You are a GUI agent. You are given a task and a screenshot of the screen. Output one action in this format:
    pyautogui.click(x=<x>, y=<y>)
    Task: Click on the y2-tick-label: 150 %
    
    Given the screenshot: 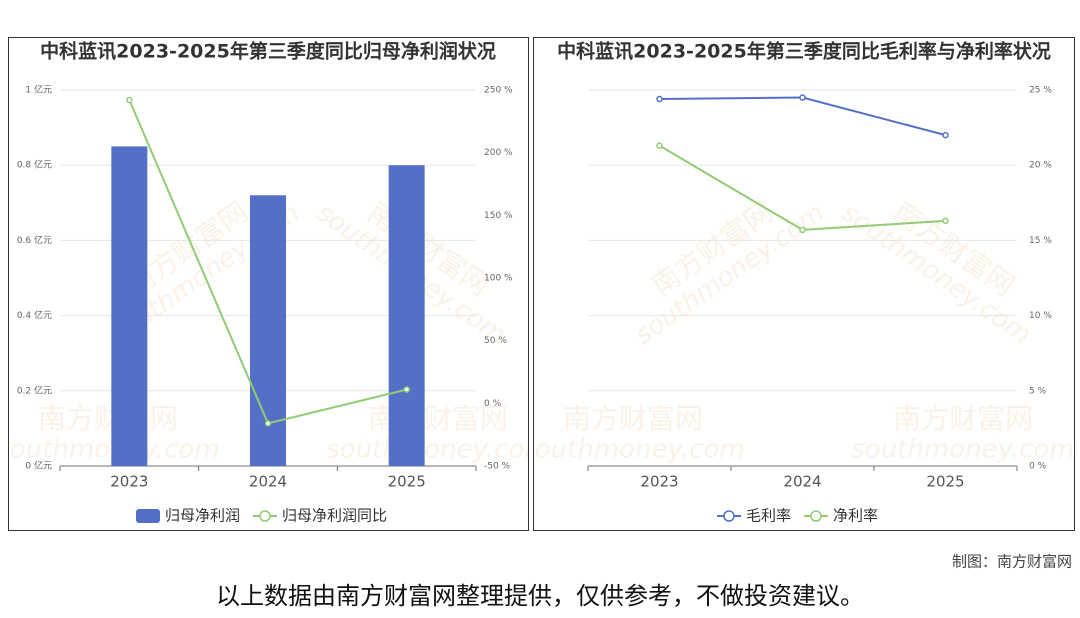 What is the action you would take?
    pyautogui.click(x=498, y=216)
    